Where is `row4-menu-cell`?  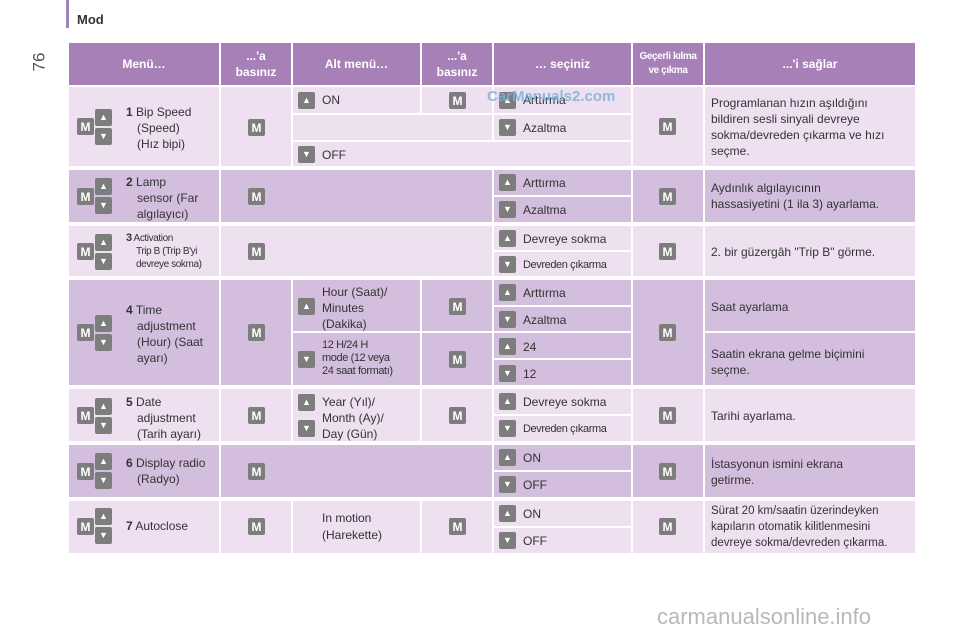 row4-menu-cell is located at coordinates (144, 332).